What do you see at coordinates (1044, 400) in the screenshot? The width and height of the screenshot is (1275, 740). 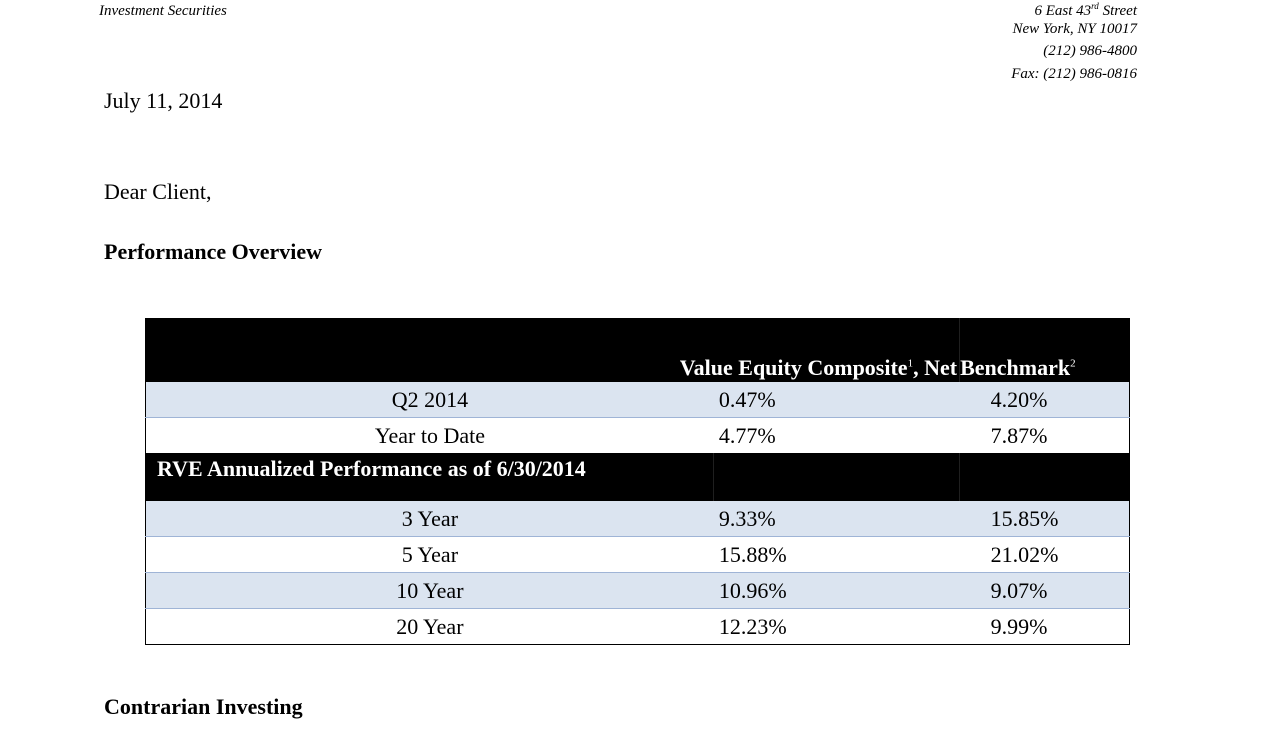 I see `benchmark-cell: 4.20%` at bounding box center [1044, 400].